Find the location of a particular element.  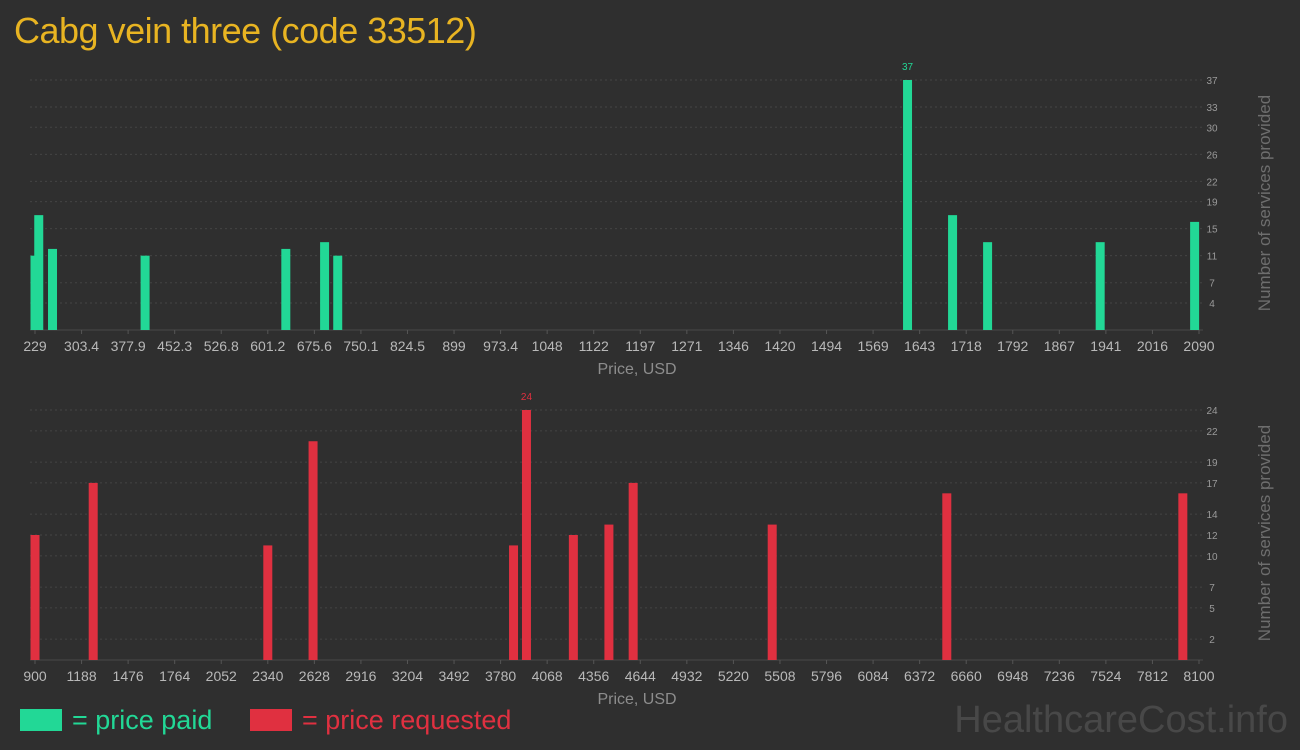

x-tick-label: 7812 is located at coordinates (1152, 676).